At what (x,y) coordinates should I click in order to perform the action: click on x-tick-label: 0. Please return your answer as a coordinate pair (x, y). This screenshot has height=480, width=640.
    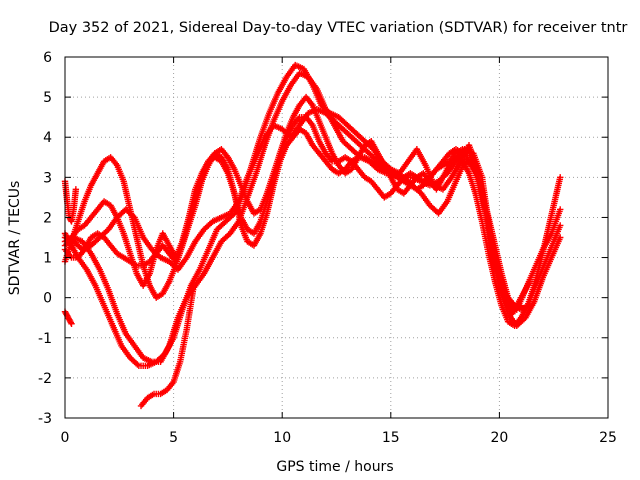
    Looking at the image, I should click on (65, 438).